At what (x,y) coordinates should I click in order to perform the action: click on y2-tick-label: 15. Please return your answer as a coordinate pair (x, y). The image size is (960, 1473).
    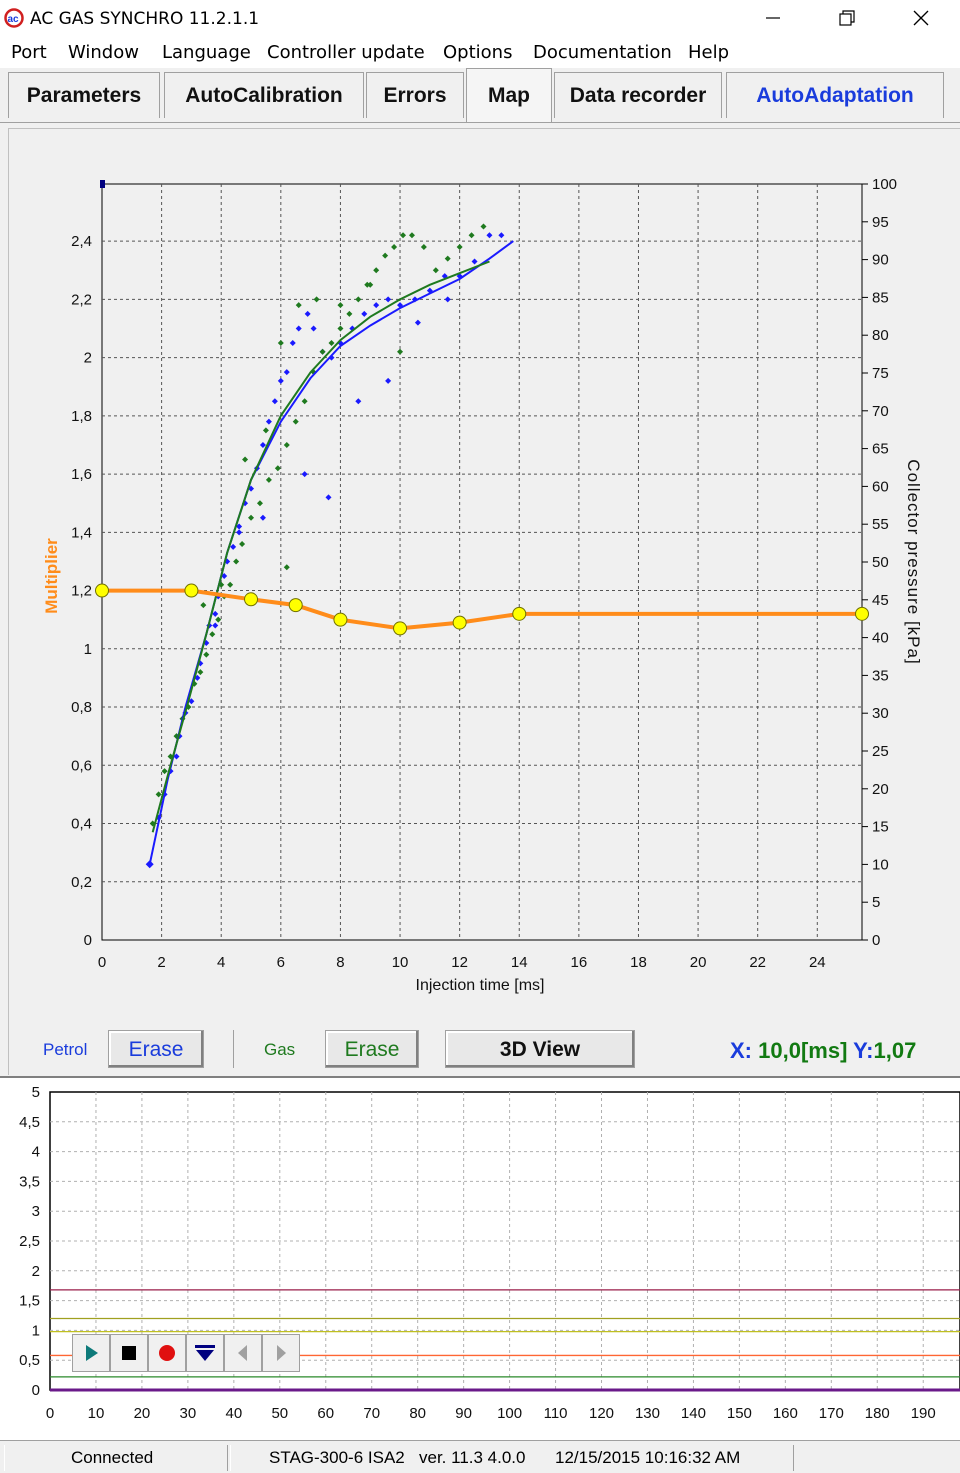
    Looking at the image, I should click on (880, 827).